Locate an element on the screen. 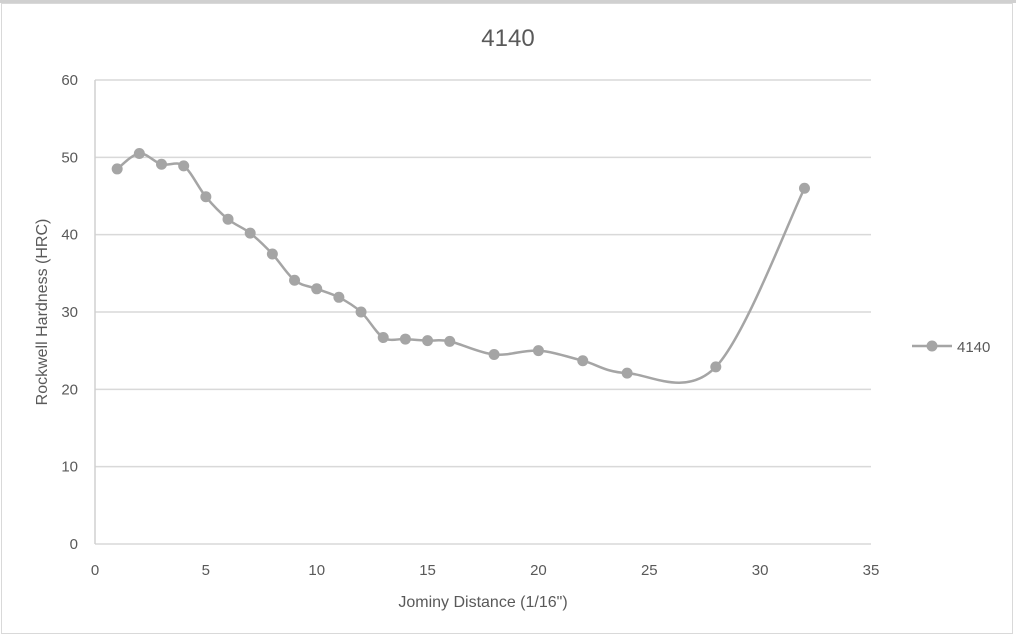  y-tick-label: 20 is located at coordinates (69, 389).